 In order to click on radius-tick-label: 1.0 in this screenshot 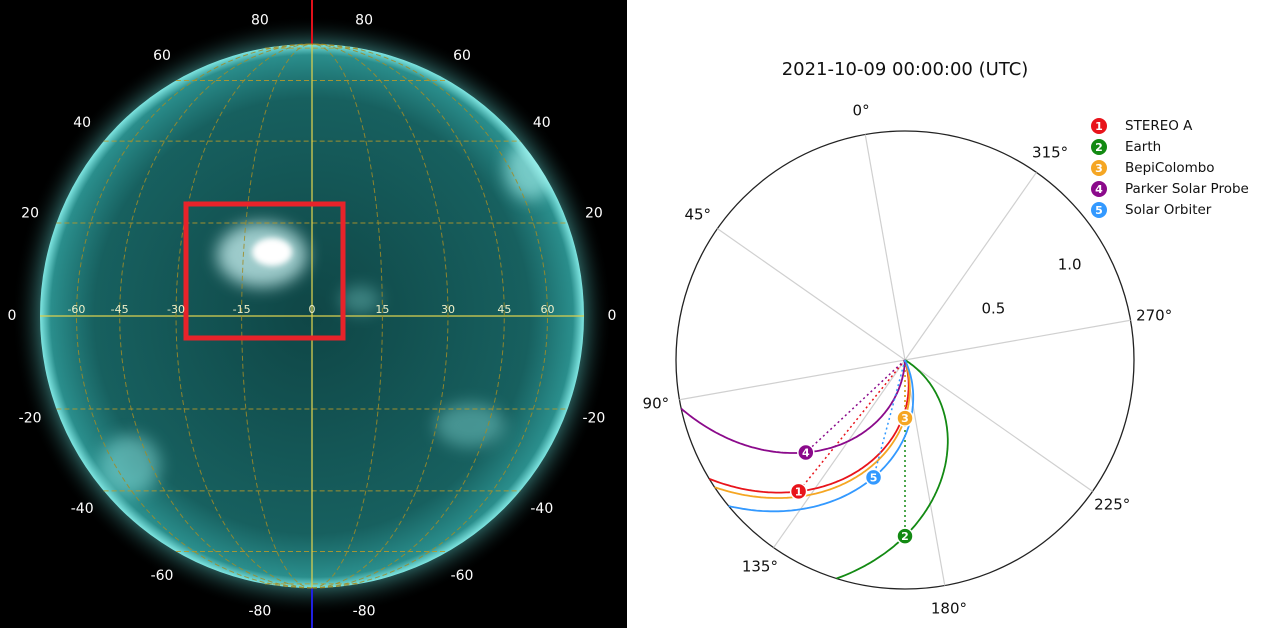, I will do `click(1070, 264)`.